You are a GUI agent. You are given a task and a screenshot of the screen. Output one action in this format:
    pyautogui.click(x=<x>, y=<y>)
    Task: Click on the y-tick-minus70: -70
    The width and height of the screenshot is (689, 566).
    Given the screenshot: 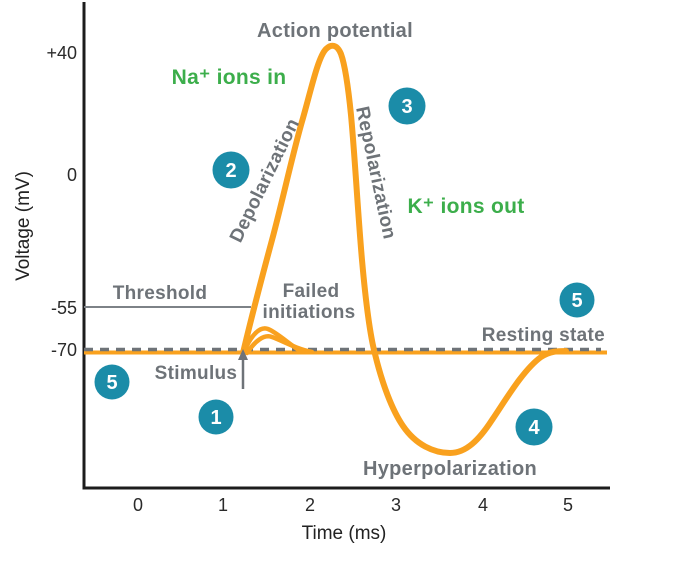 What is the action you would take?
    pyautogui.click(x=64, y=350)
    